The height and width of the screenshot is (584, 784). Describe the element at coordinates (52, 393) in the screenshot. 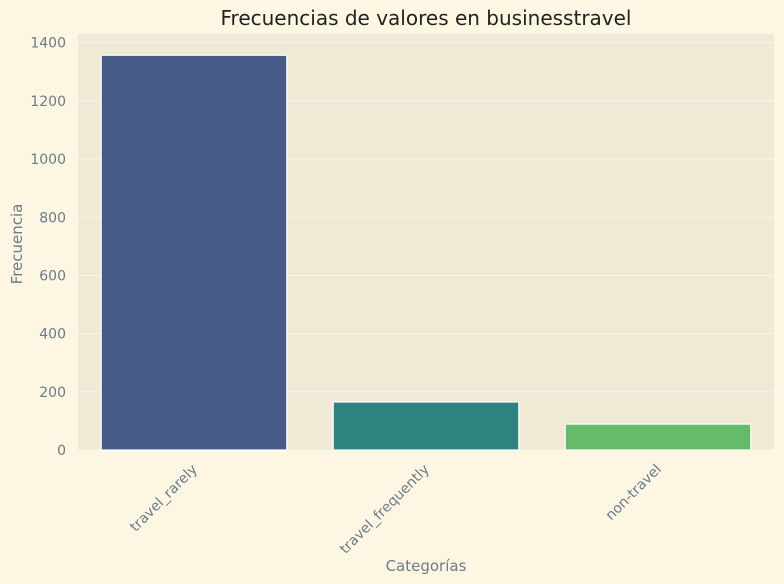

I see `y-tick-label: 200` at that location.